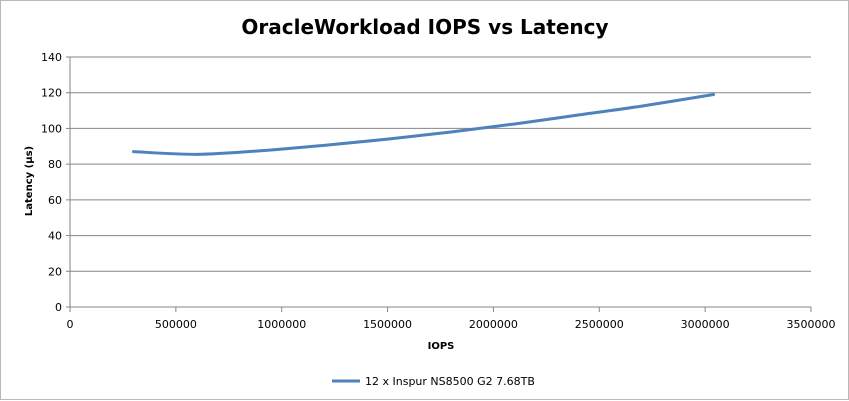 The width and height of the screenshot is (849, 401). Describe the element at coordinates (51, 57) in the screenshot. I see `y-tick-label: 140` at that location.